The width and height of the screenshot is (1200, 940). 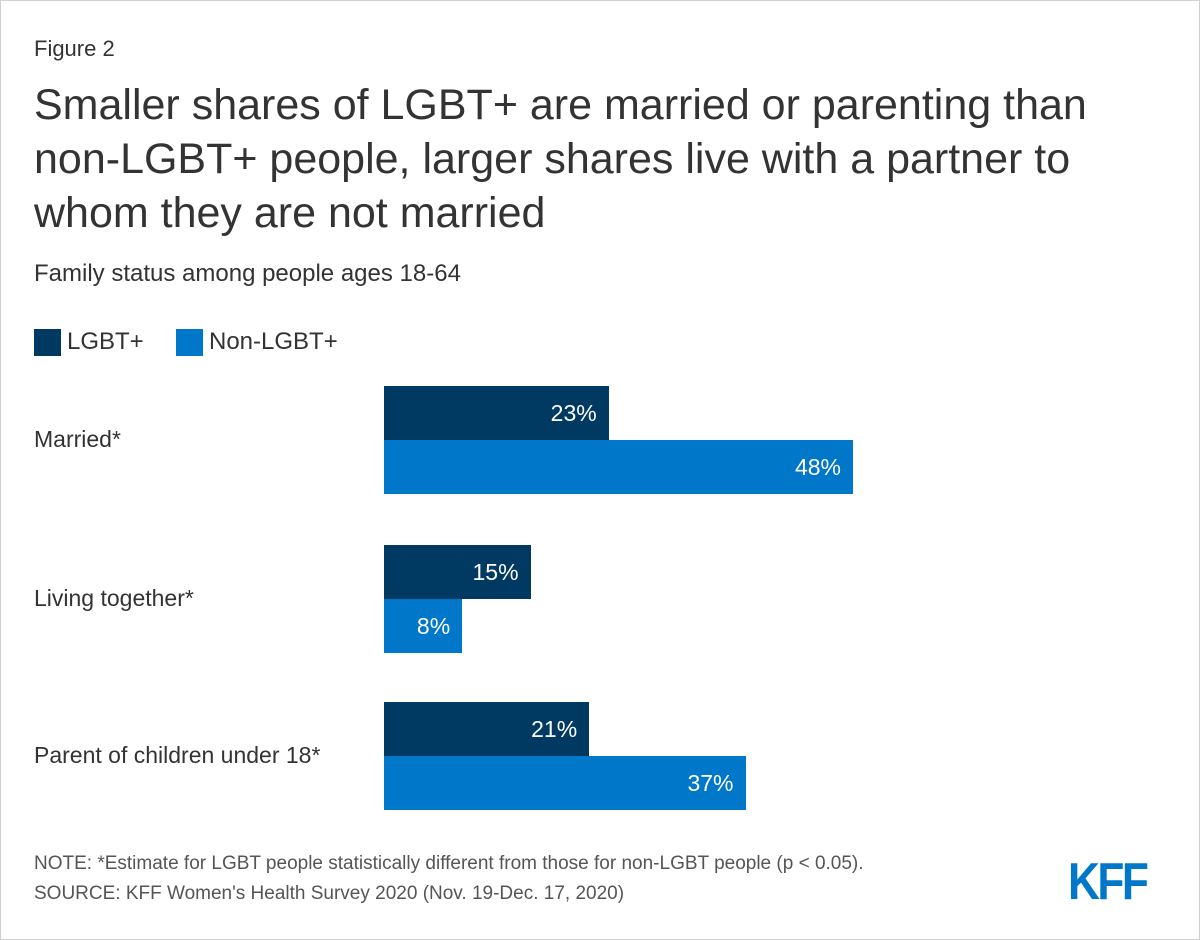 What do you see at coordinates (565, 783) in the screenshot?
I see `bar-non-lgbt: 37%` at bounding box center [565, 783].